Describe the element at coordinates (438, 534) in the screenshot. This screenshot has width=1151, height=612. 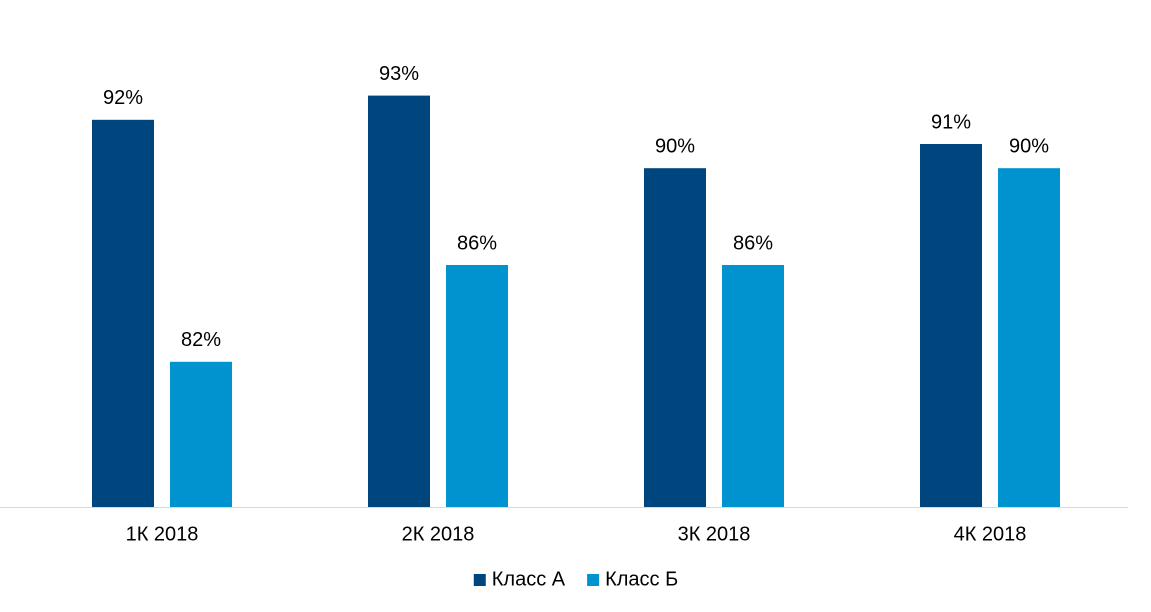
I see `x-tick-label: 2К 2018` at that location.